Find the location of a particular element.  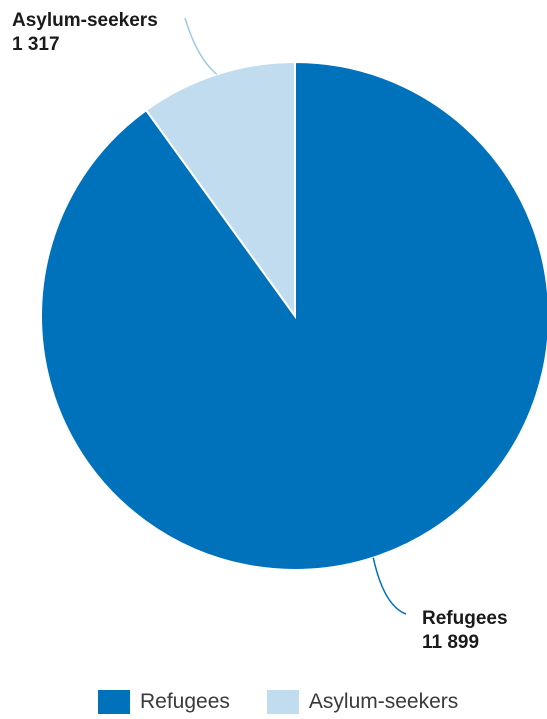

slice-label-refugees-value: 11 899 is located at coordinates (451, 642).